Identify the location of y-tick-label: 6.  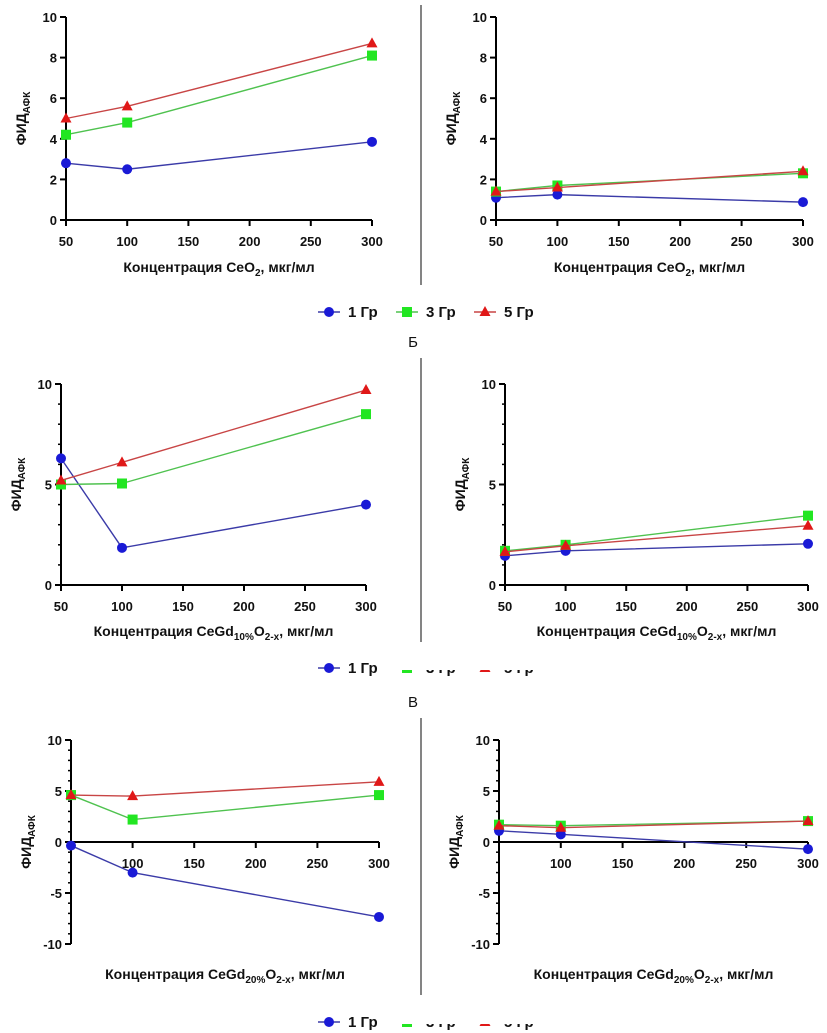
(53, 98).